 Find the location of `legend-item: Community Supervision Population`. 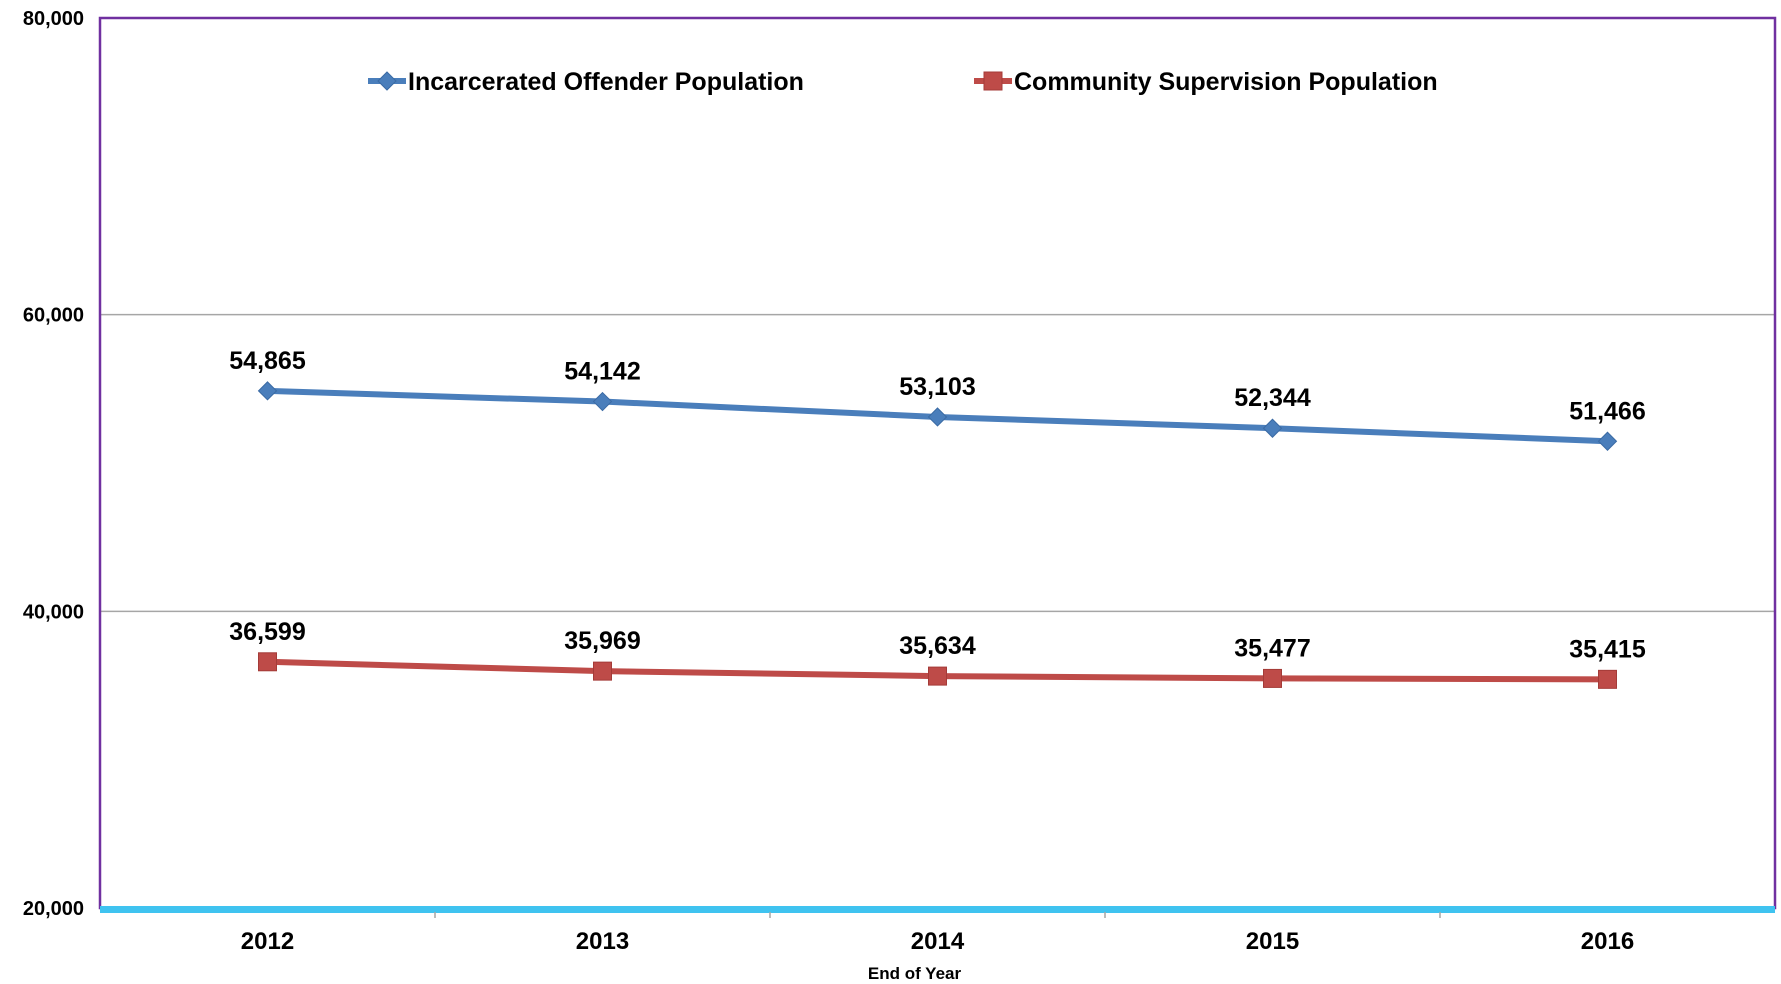

legend-item: Community Supervision Population is located at coordinates (1206, 82).